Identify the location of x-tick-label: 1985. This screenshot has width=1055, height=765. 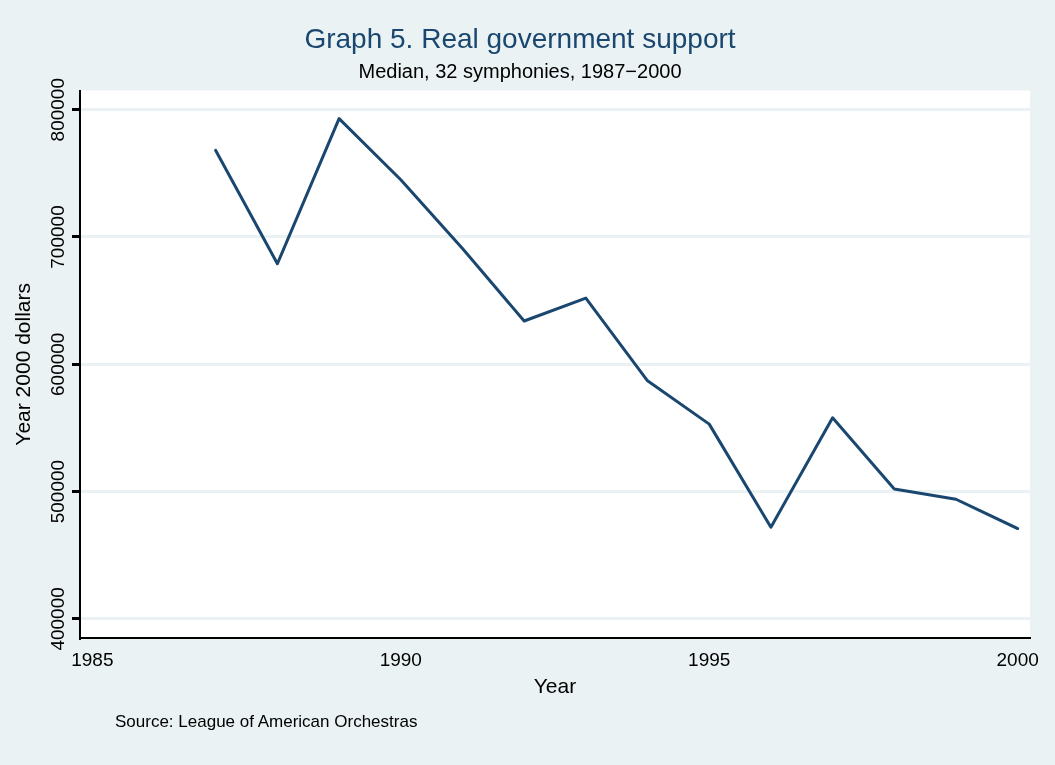
(92, 659).